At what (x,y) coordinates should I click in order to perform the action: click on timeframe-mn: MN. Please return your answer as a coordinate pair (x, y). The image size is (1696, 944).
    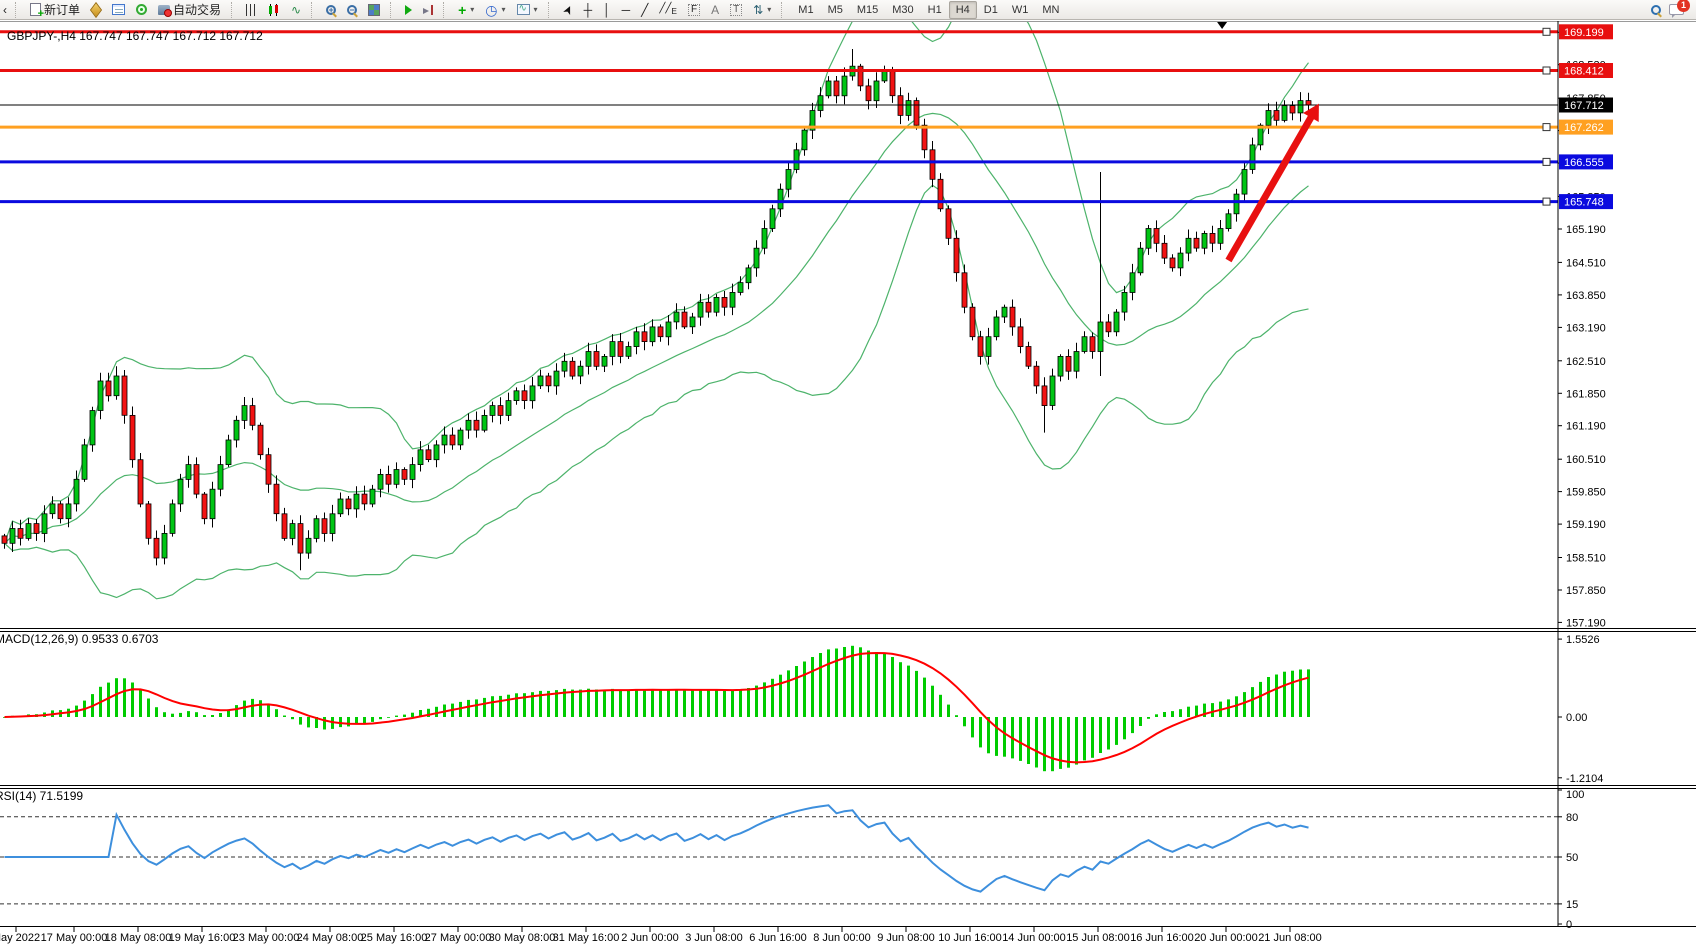
    Looking at the image, I should click on (1051, 9).